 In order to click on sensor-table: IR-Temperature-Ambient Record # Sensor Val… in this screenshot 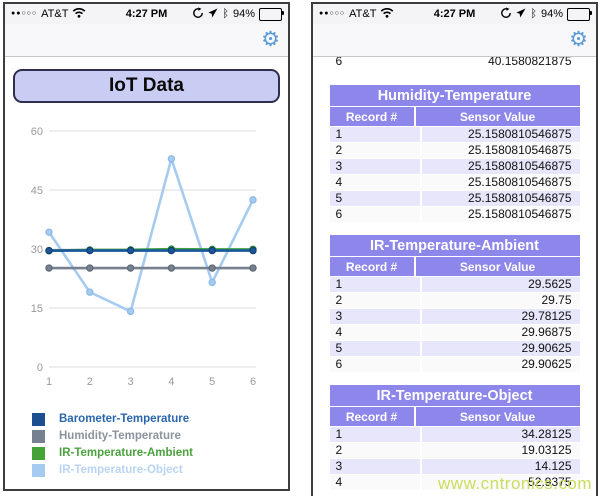, I will do `click(454, 304)`.